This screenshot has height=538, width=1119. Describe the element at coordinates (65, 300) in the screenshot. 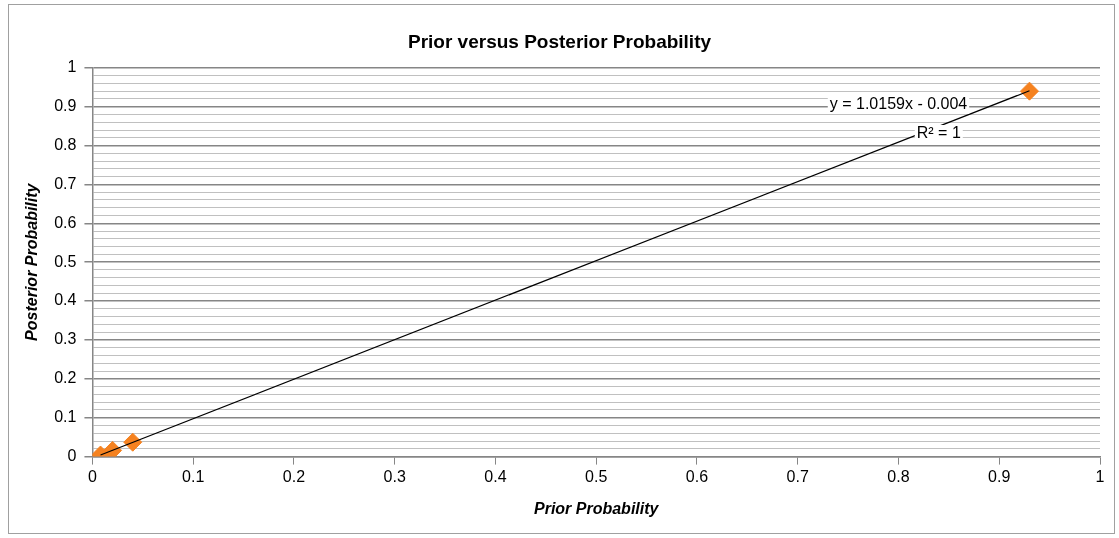

I see `y-tick-label: 0.4` at that location.